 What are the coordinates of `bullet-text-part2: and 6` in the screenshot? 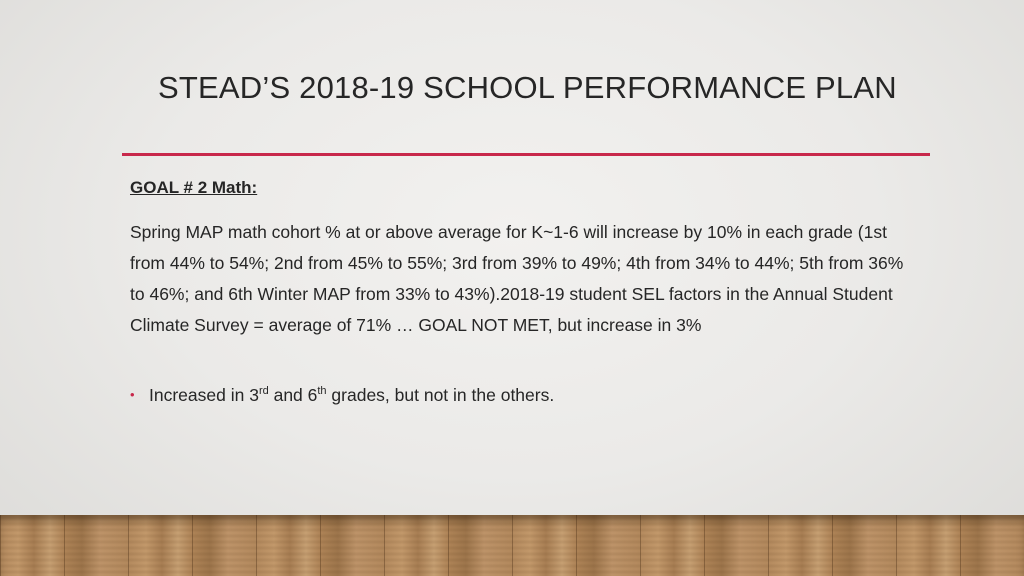 It's located at (293, 395).